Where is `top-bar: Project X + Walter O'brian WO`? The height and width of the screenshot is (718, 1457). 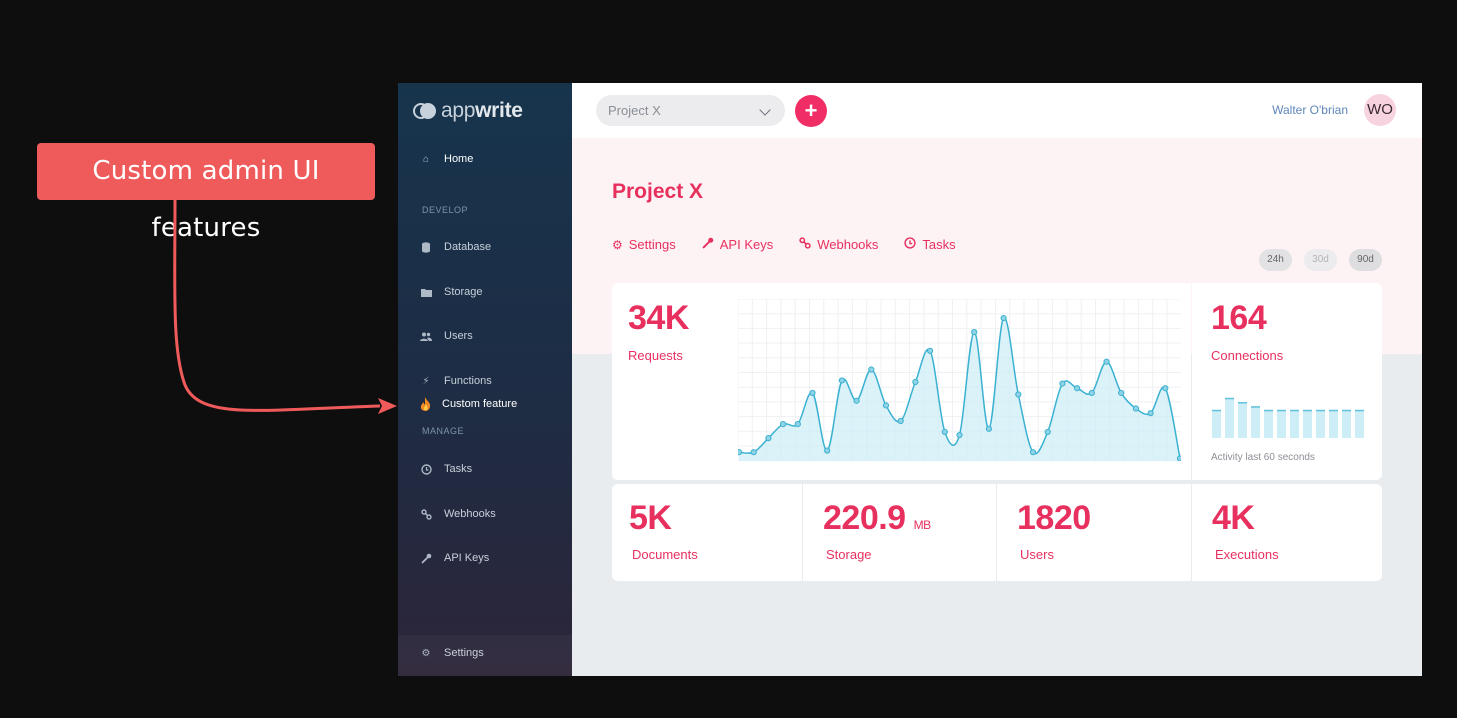
top-bar: Project X + Walter O'brian WO is located at coordinates (997, 110).